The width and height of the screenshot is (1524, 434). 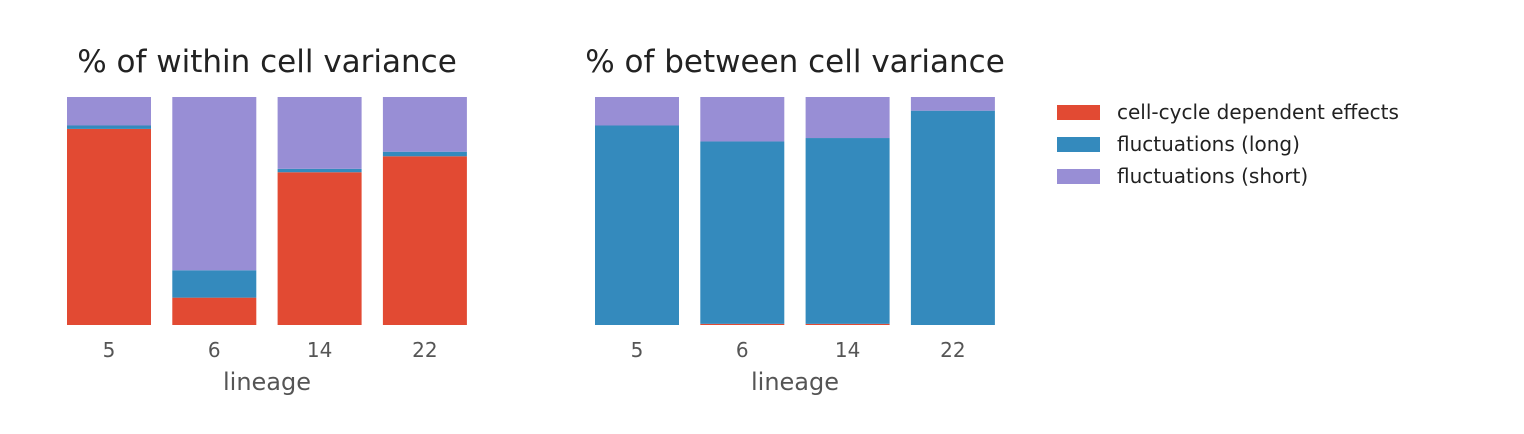 What do you see at coordinates (1258, 112) in the screenshot?
I see `legend-label: cell-cycle dependent effects` at bounding box center [1258, 112].